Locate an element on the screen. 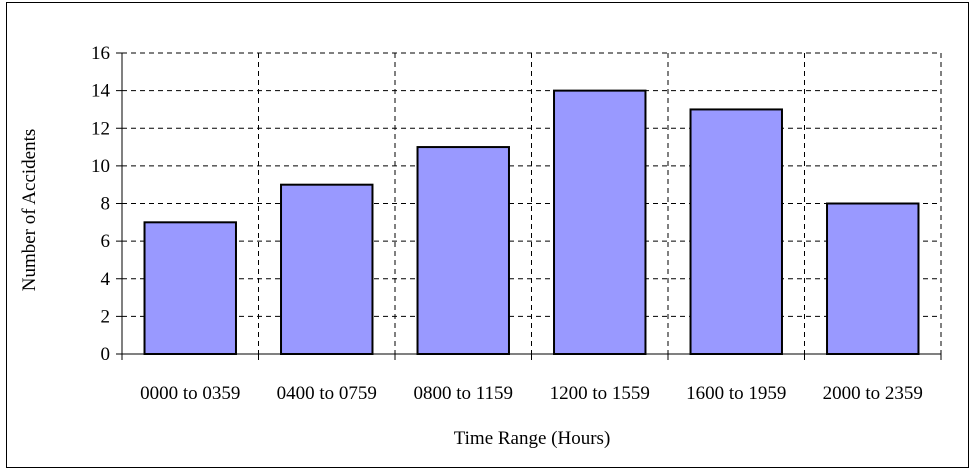 This screenshot has width=973, height=470. y-tick-label: 12 is located at coordinates (100, 128).